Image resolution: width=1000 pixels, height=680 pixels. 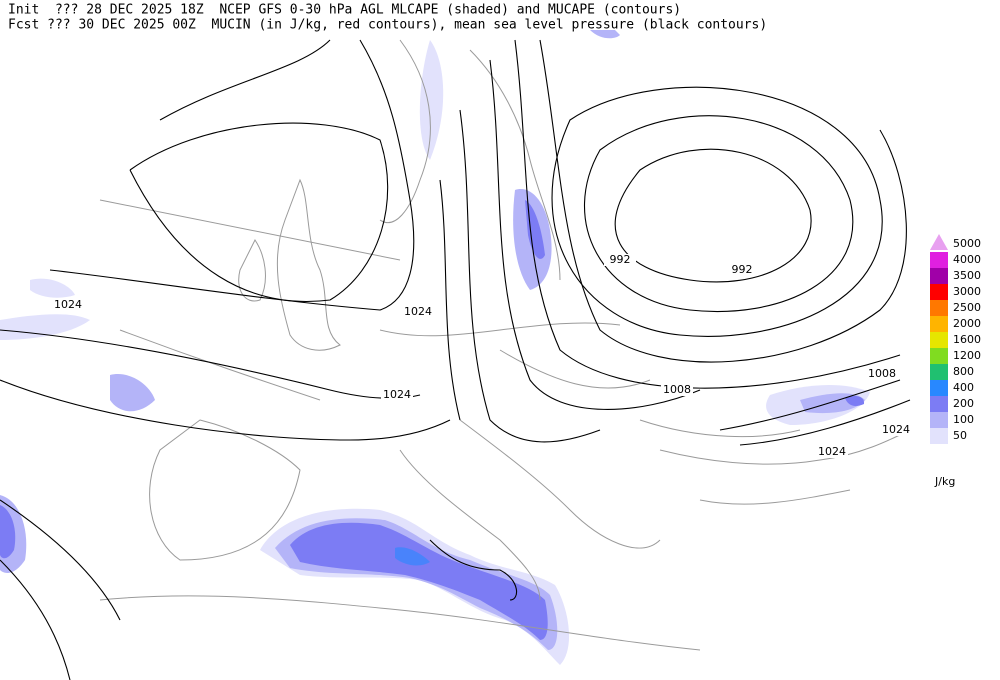 I want to click on legend-unit: J/kg, so click(x=944, y=481).